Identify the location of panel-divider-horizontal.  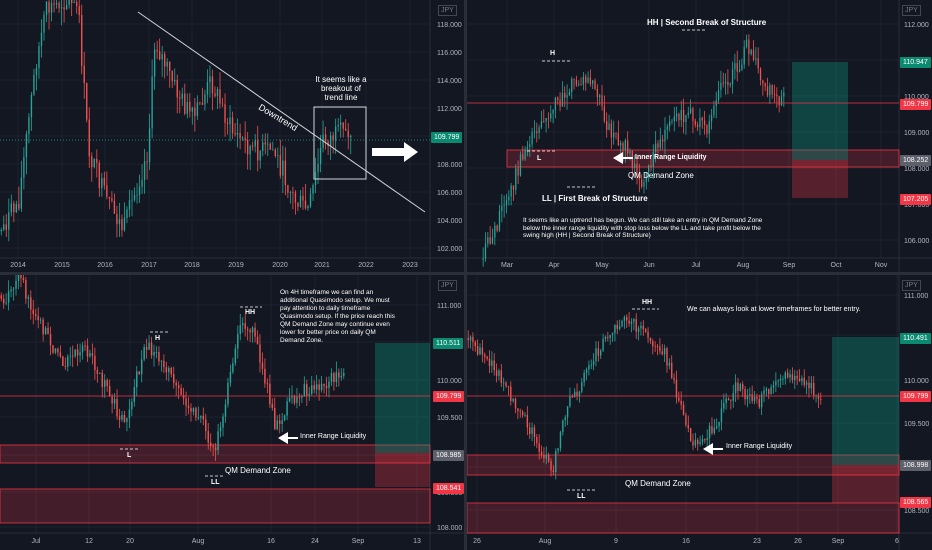
(466, 273).